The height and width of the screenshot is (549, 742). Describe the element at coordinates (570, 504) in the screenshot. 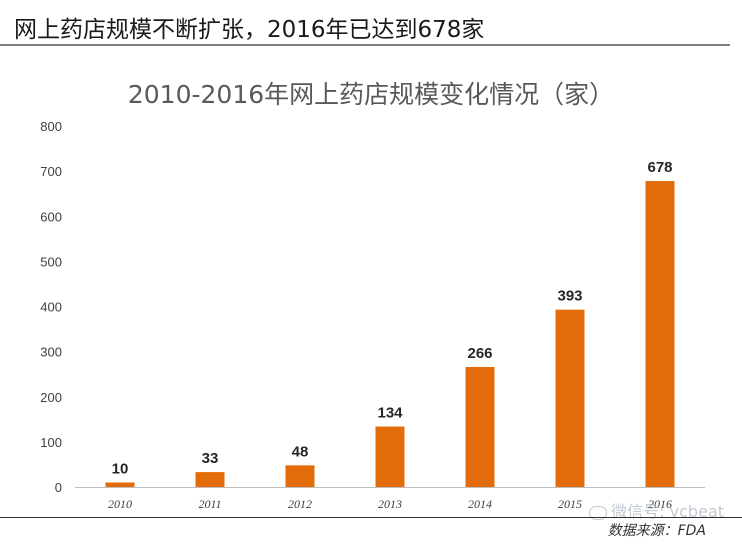

I see `x-tick-label: 2015` at that location.